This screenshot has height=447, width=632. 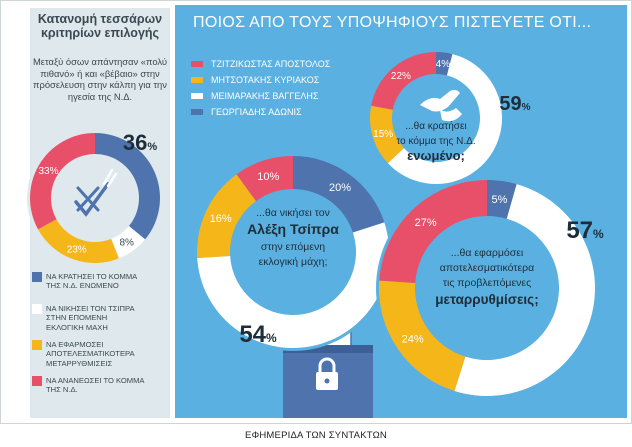 What do you see at coordinates (413, 340) in the screenshot?
I see `slice-label: 24%` at bounding box center [413, 340].